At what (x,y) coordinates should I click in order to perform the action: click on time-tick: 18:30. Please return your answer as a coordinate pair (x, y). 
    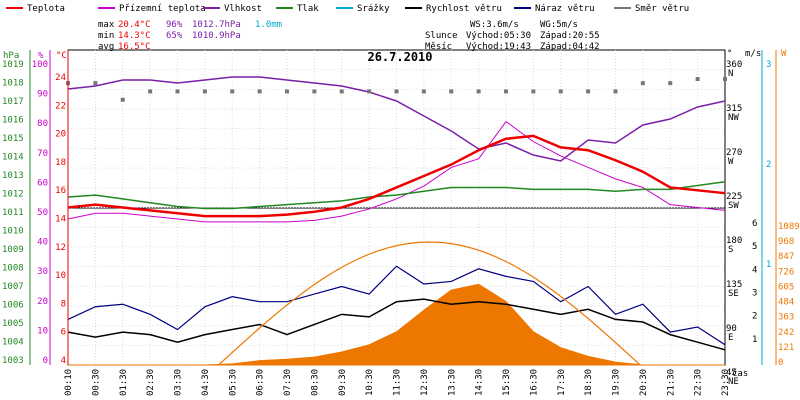
    Looking at the image, I should click on (589, 382).